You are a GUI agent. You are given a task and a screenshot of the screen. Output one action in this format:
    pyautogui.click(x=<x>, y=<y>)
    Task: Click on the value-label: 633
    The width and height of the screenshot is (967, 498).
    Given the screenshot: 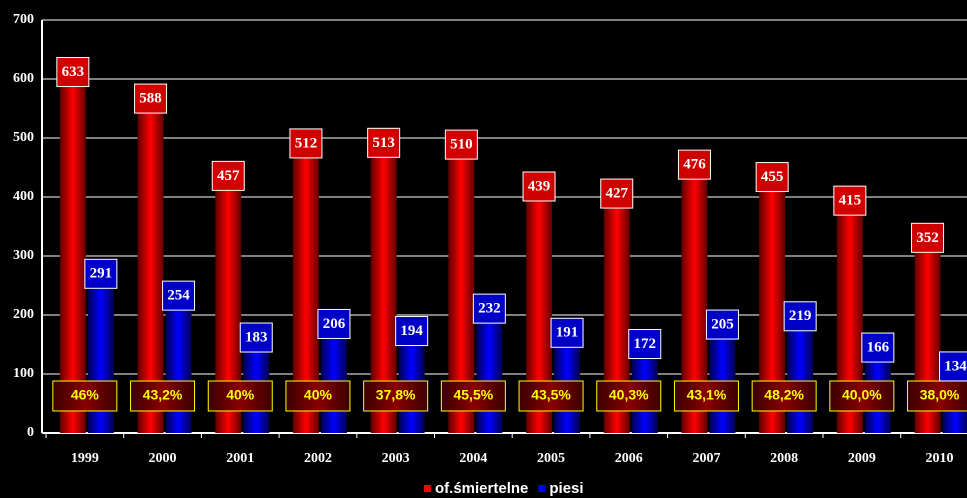 What is the action you would take?
    pyautogui.click(x=73, y=72)
    